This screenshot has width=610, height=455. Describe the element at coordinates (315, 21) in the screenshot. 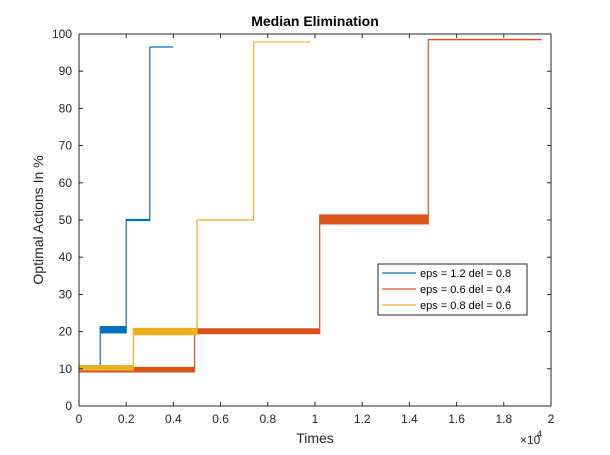

I see `chart-title: Median Elimination` at that location.